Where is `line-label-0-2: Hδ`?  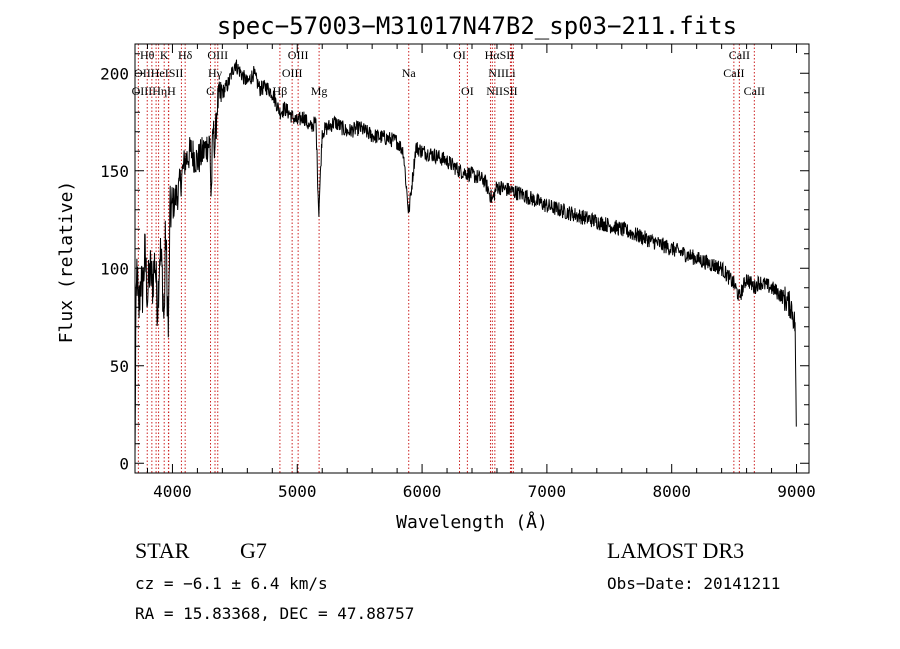 line-label-0-2: Hδ is located at coordinates (185, 55).